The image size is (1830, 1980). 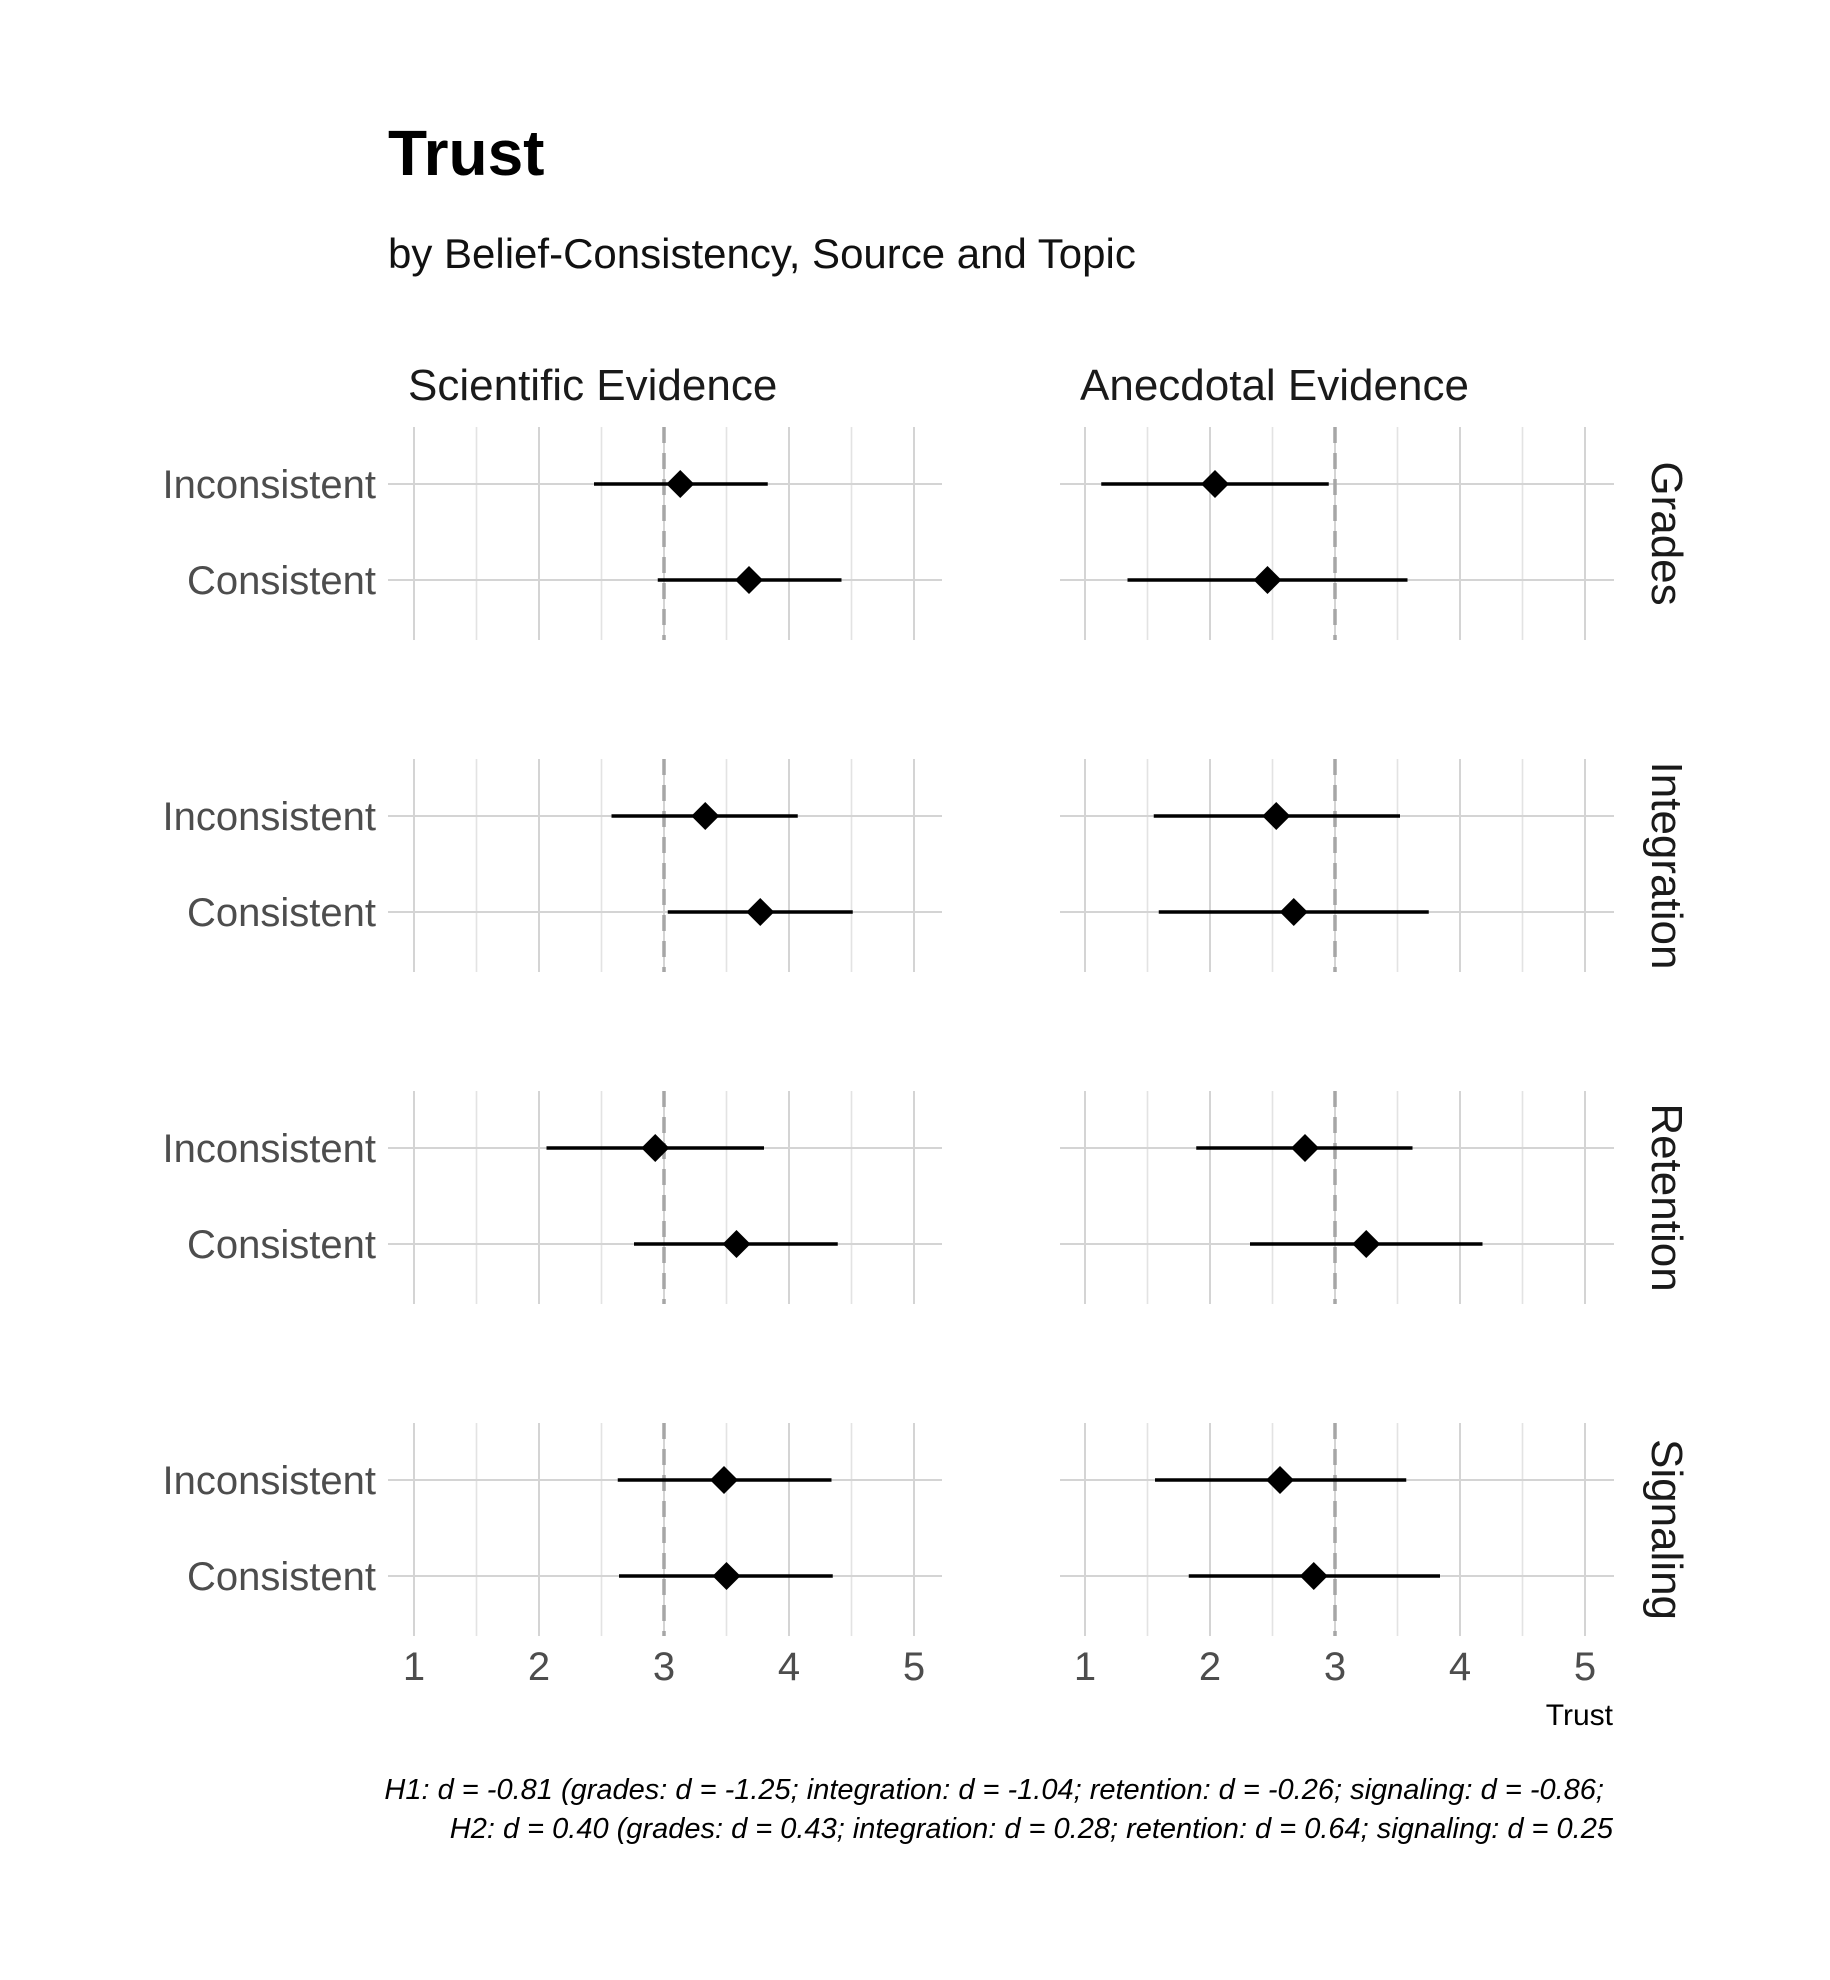 What do you see at coordinates (1337, 533) in the screenshot?
I see `panel-anecdotal-evidence-grades` at bounding box center [1337, 533].